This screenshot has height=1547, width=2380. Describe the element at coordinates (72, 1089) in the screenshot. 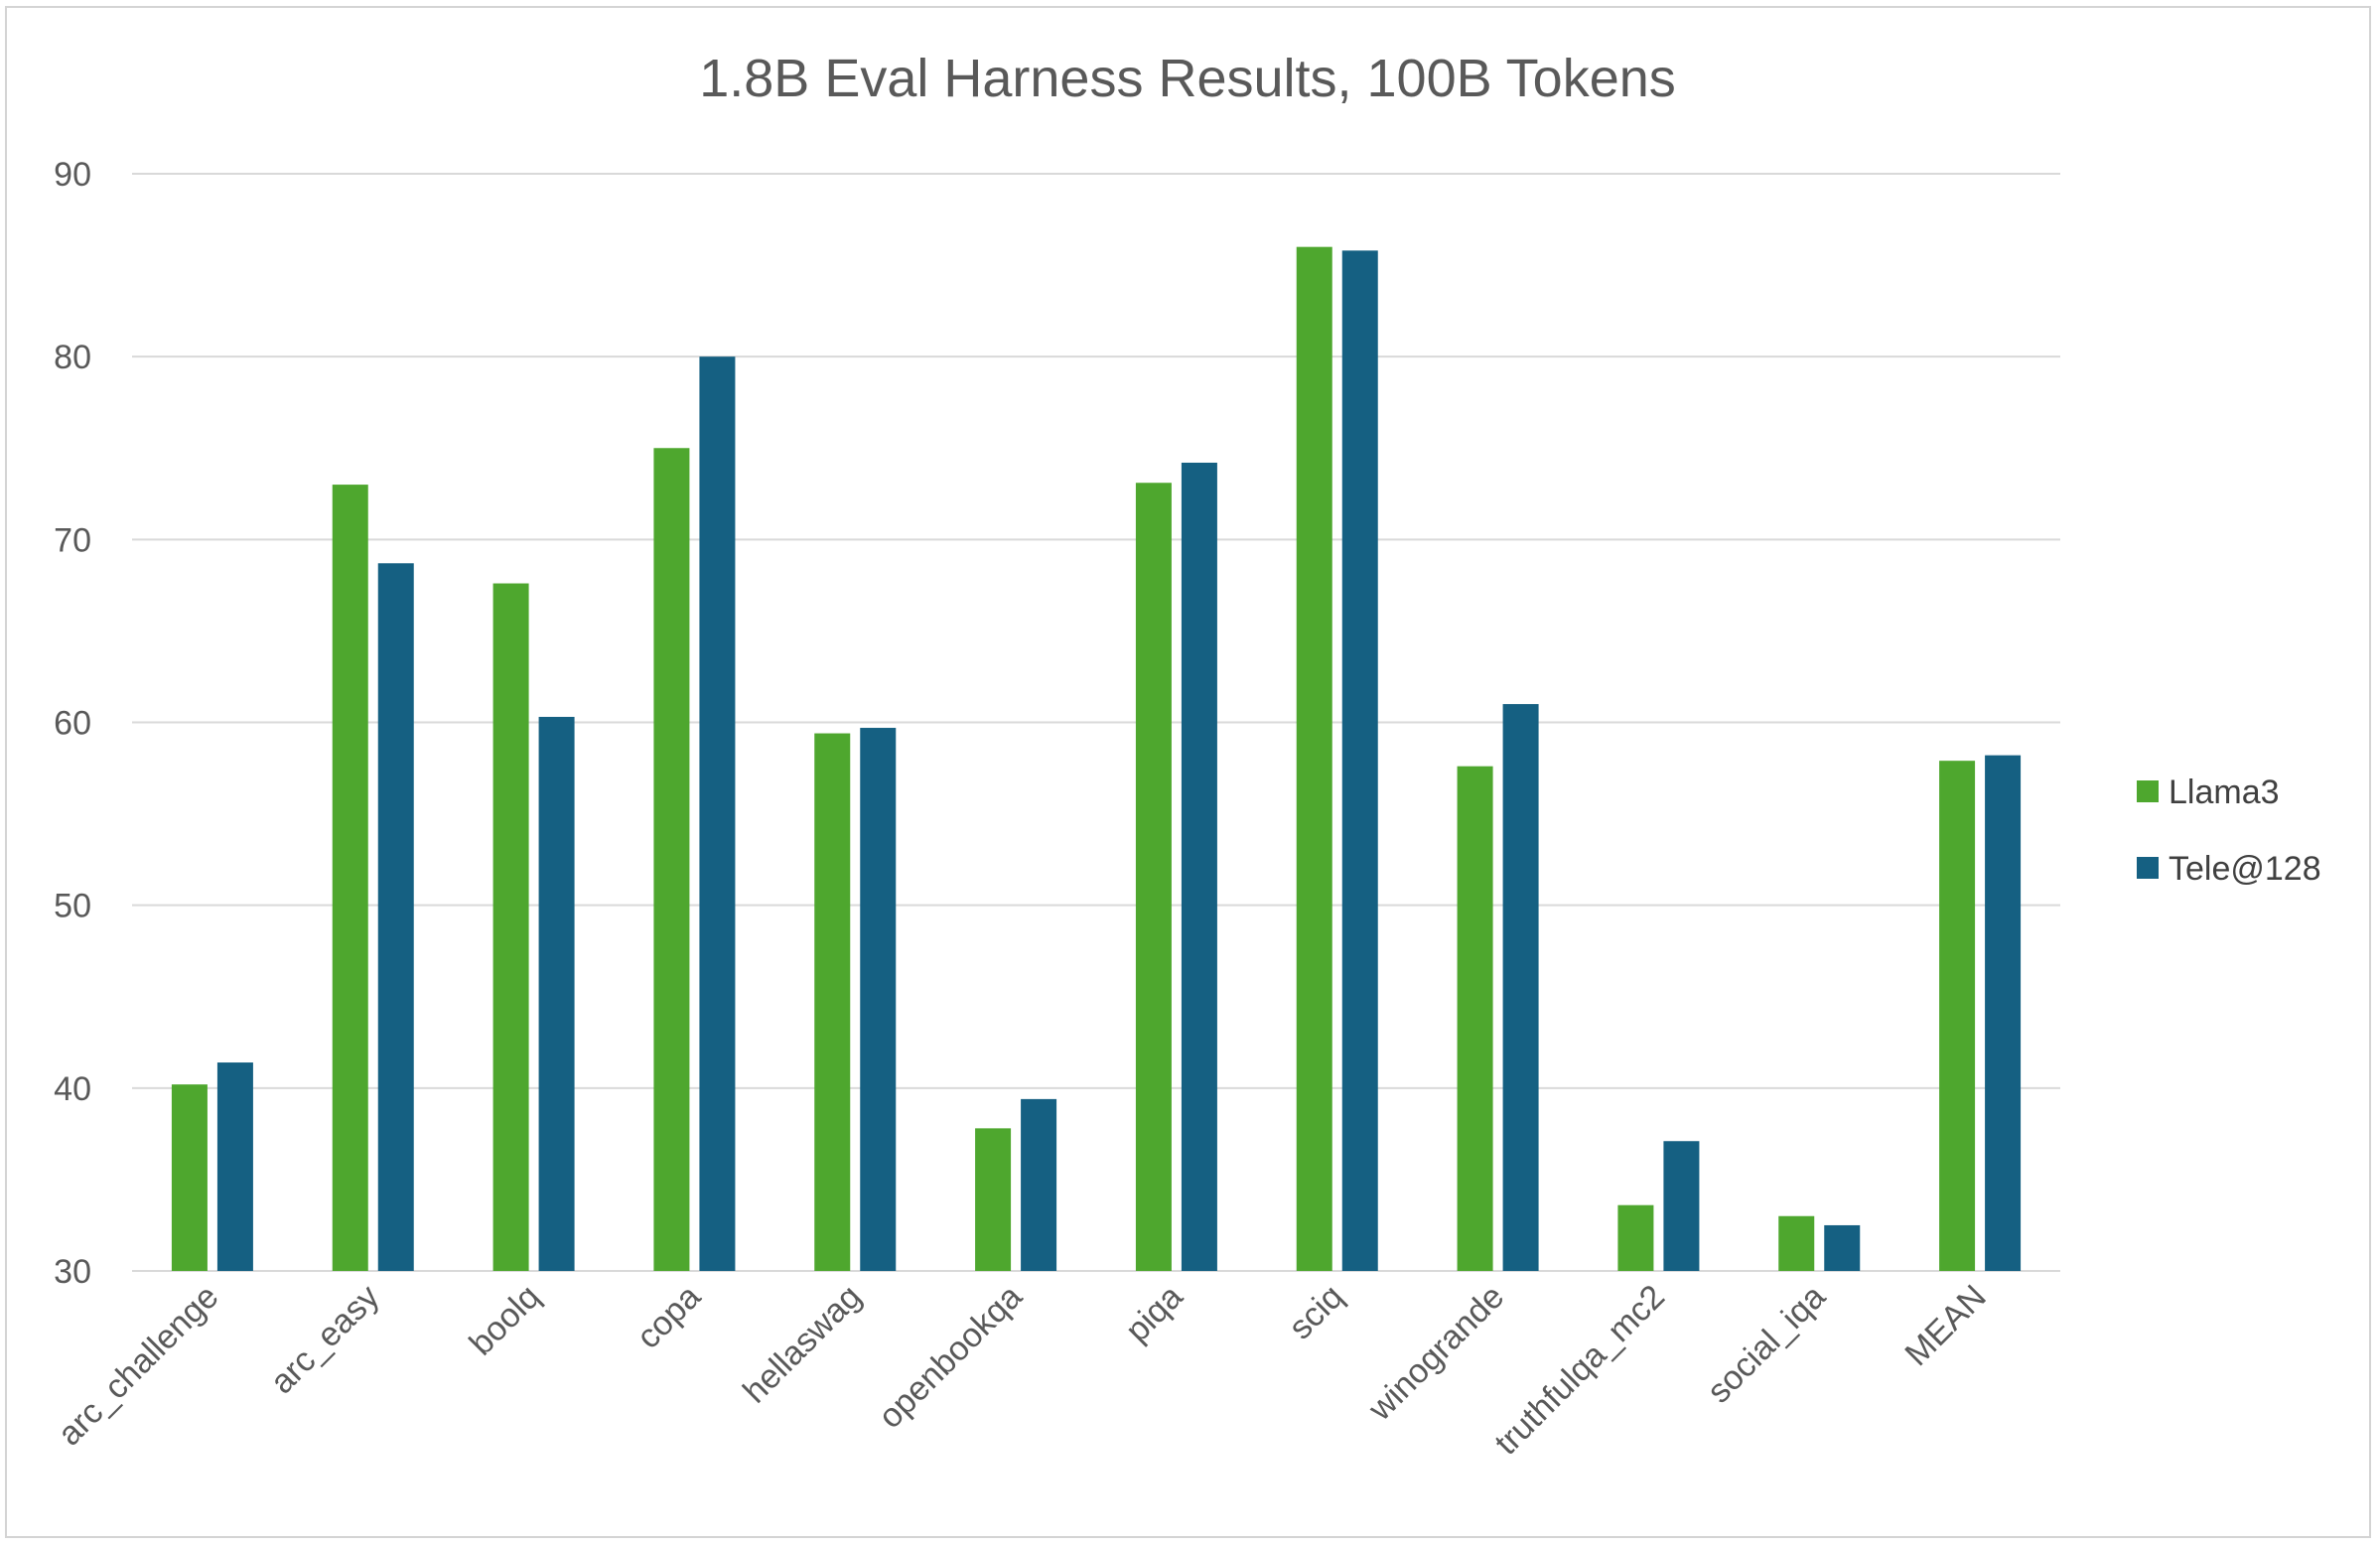

I see `y-tick-label: 40` at that location.